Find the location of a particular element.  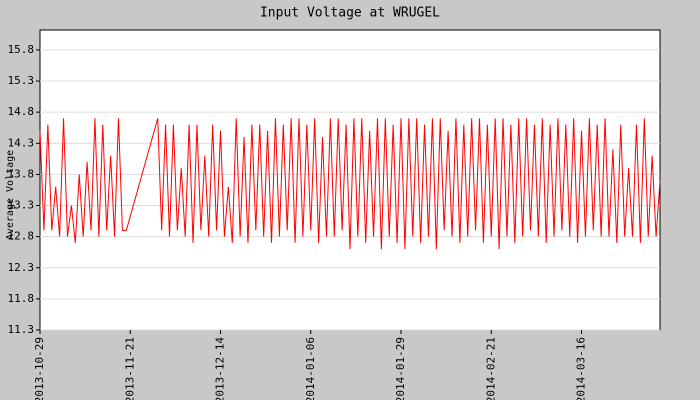

chart-title: Input Voltage at WRUGEL is located at coordinates (350, 13).